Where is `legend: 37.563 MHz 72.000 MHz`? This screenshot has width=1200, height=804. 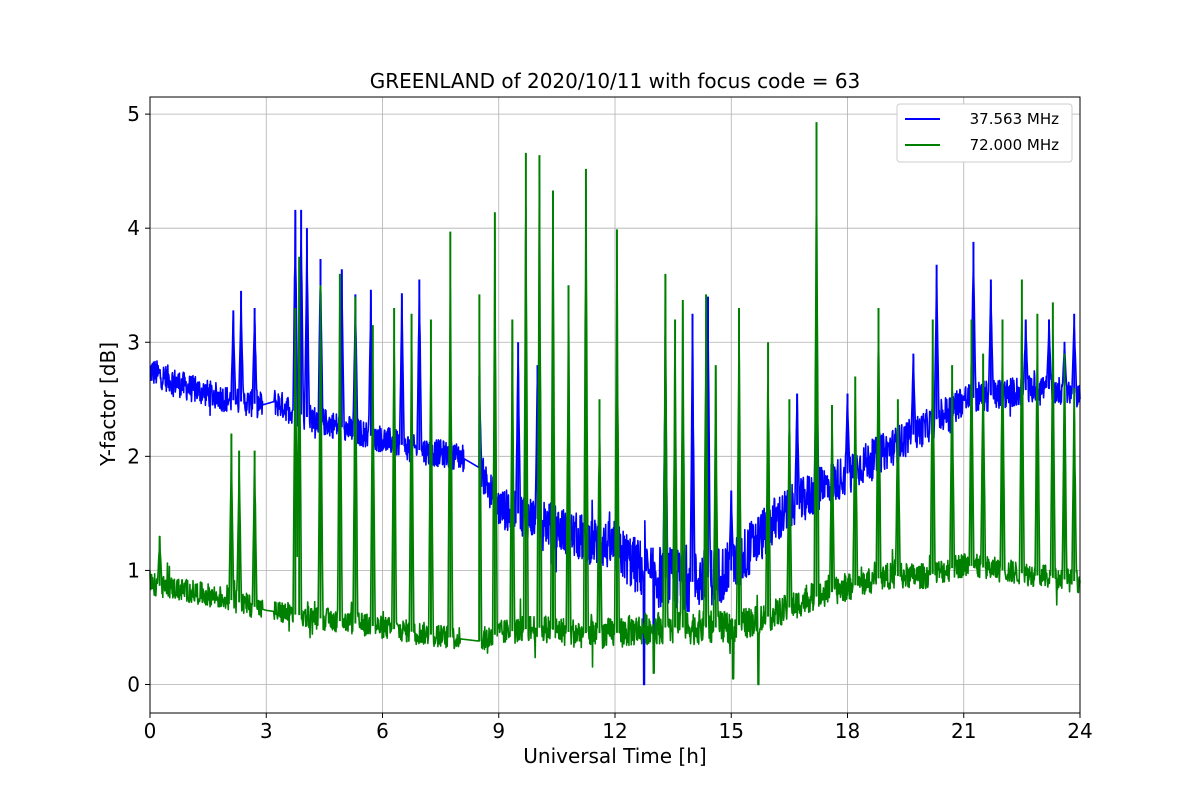 legend: 37.563 MHz 72.000 MHz is located at coordinates (984, 133).